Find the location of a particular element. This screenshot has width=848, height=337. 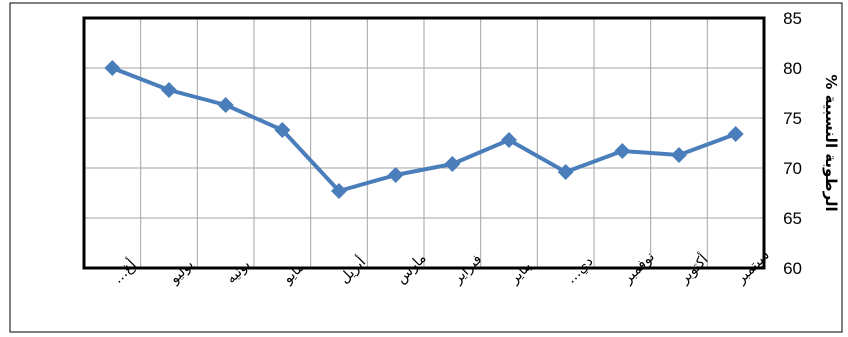

y-tick-label: 65 is located at coordinates (792, 218).